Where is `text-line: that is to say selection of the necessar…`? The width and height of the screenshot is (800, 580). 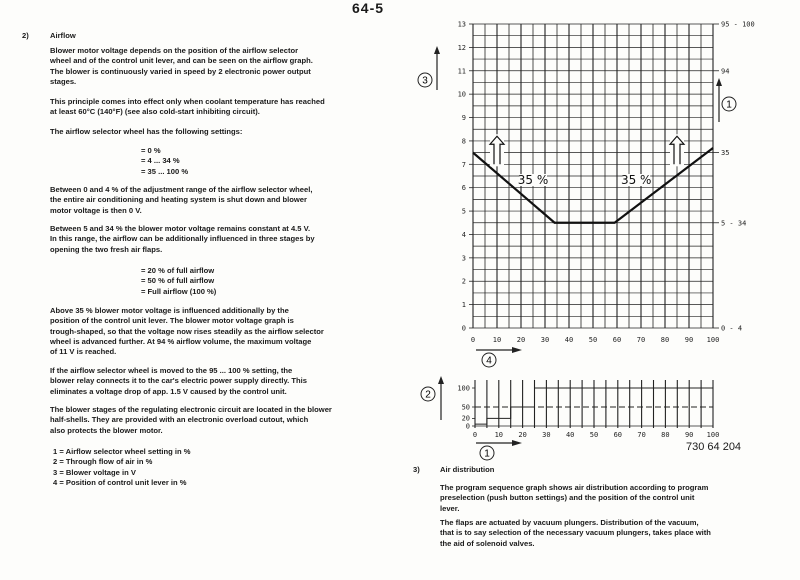
text-line: that is to say selection of the necessar… is located at coordinates (575, 533).